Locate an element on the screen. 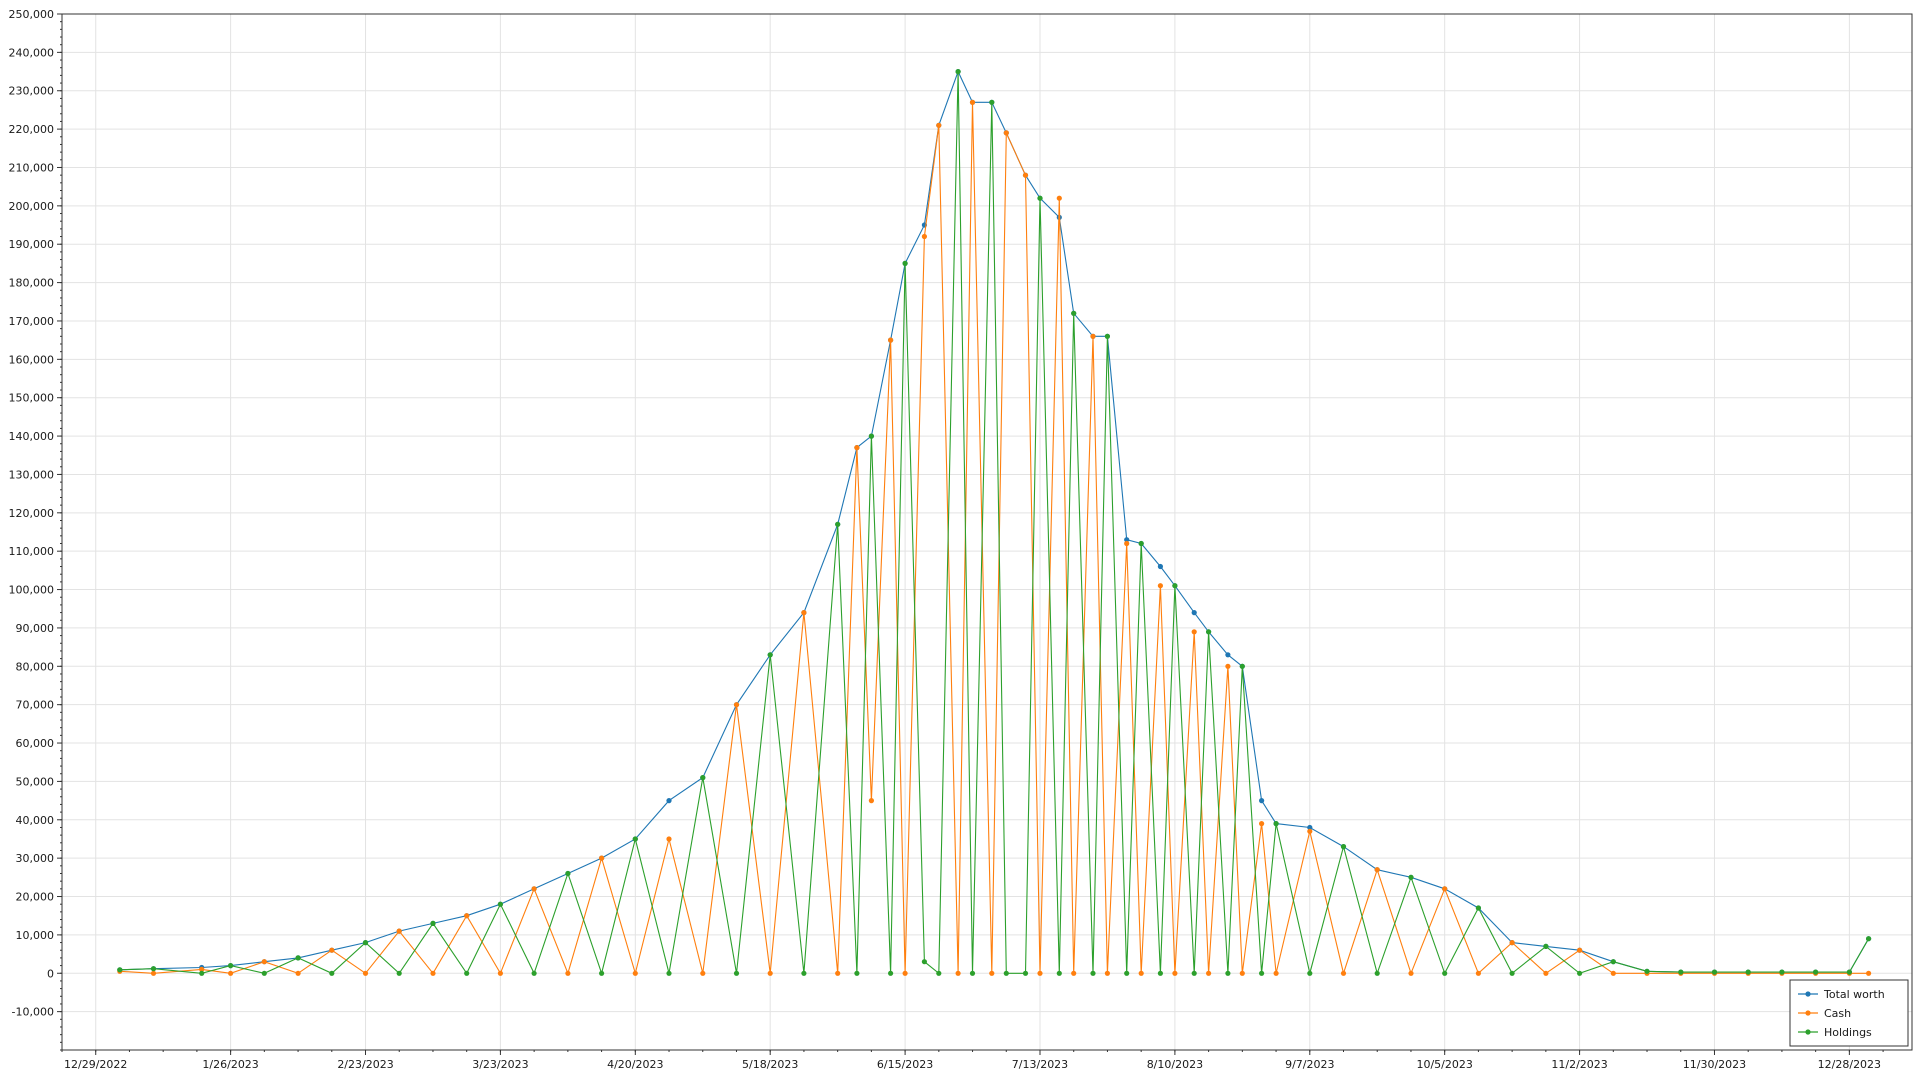 Image resolution: width=1920 pixels, height=1080 pixels. legend-label: Total worth is located at coordinates (1854, 994).